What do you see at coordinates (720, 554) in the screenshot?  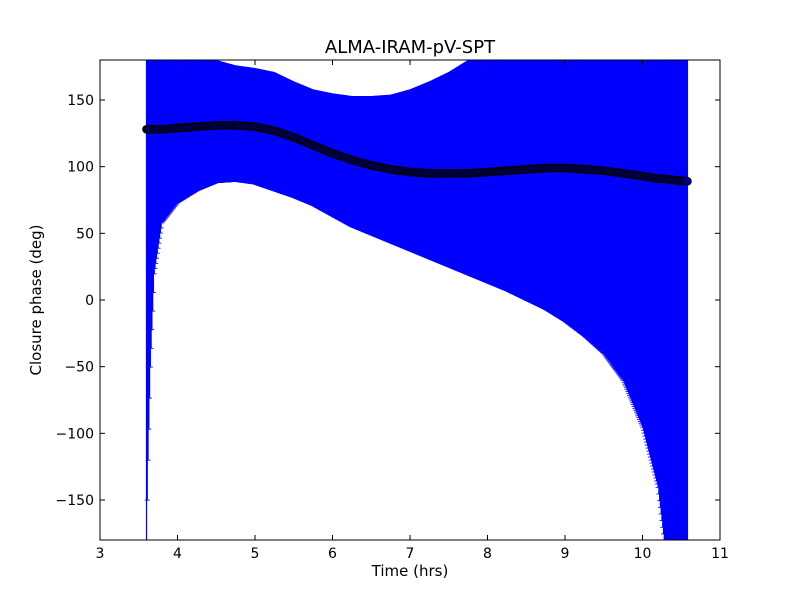 I see `x-tick-label: 11` at bounding box center [720, 554].